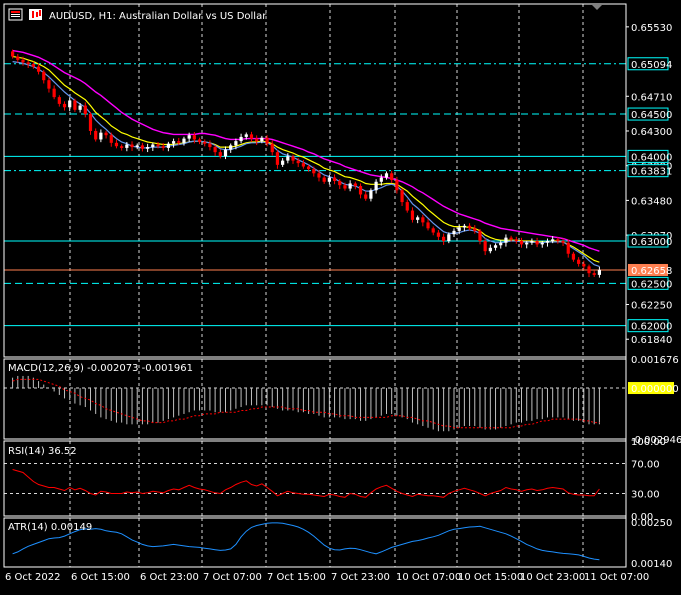 The height and width of the screenshot is (595, 681). Describe the element at coordinates (552, 577) in the screenshot. I see `time-label: 10 Oct 23:00` at that location.